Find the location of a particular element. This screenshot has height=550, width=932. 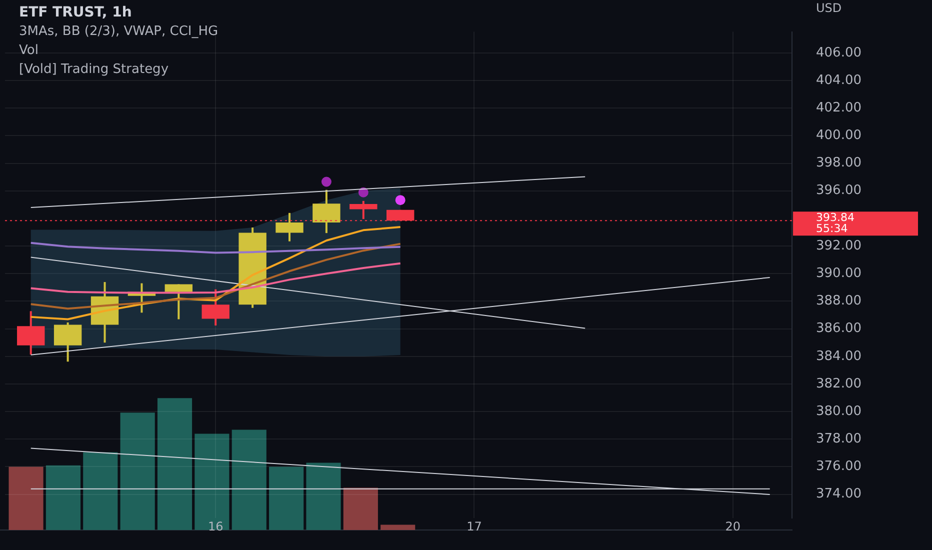

y-tick-label: 386.00 is located at coordinates (839, 328).